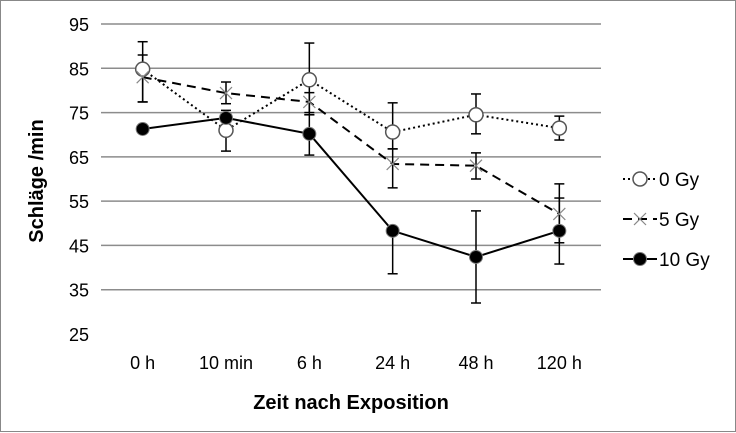 The image size is (736, 433). What do you see at coordinates (142, 363) in the screenshot?
I see `x-tick-label: 0 h` at bounding box center [142, 363].